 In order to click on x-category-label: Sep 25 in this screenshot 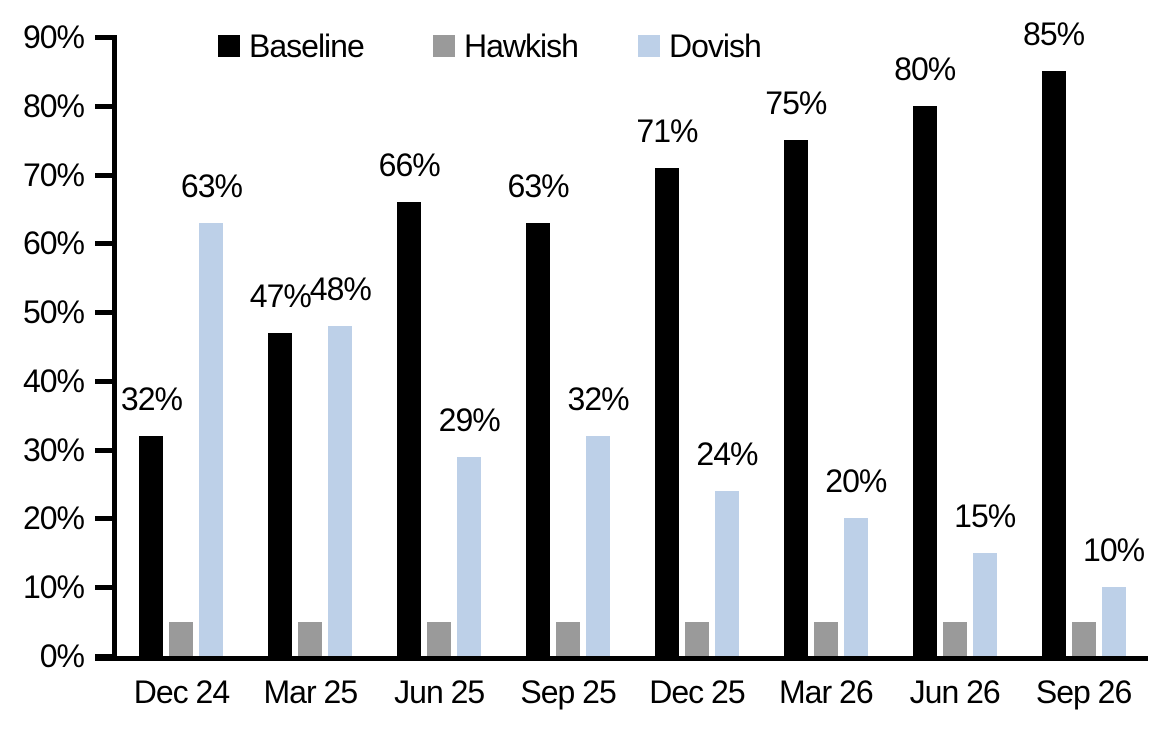, I will do `click(568, 692)`.